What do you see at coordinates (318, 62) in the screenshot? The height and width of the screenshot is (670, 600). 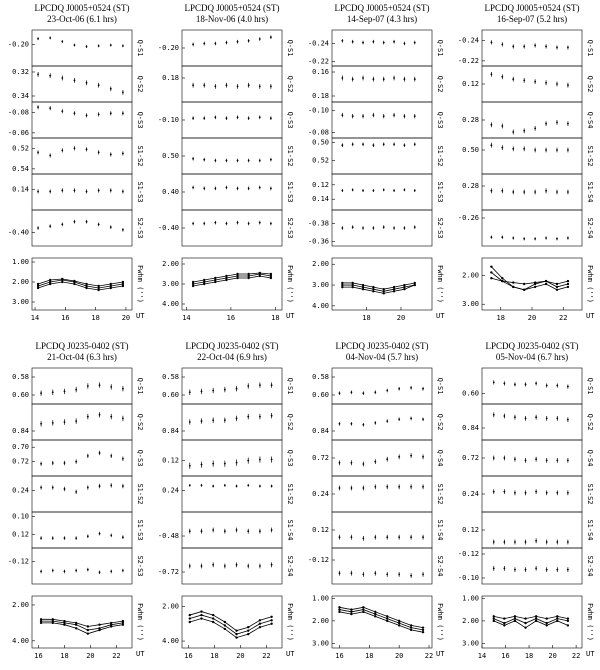 I see `y-tick-label: -0.22` at bounding box center [318, 62].